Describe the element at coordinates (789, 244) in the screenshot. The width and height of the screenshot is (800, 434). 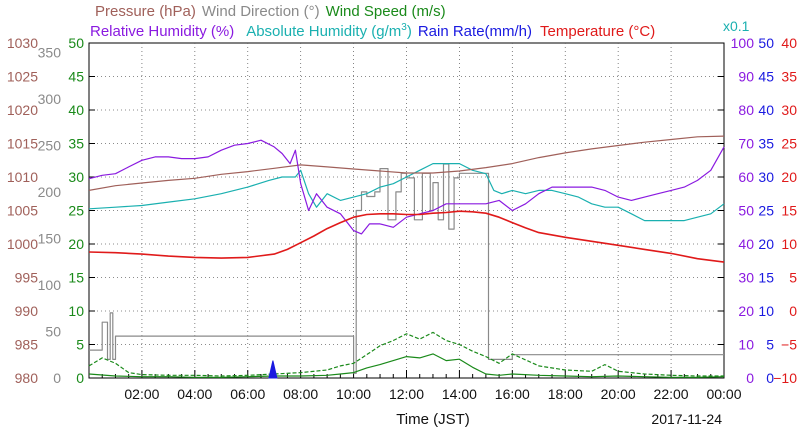
I see `temperature-tick-label: 10` at that location.